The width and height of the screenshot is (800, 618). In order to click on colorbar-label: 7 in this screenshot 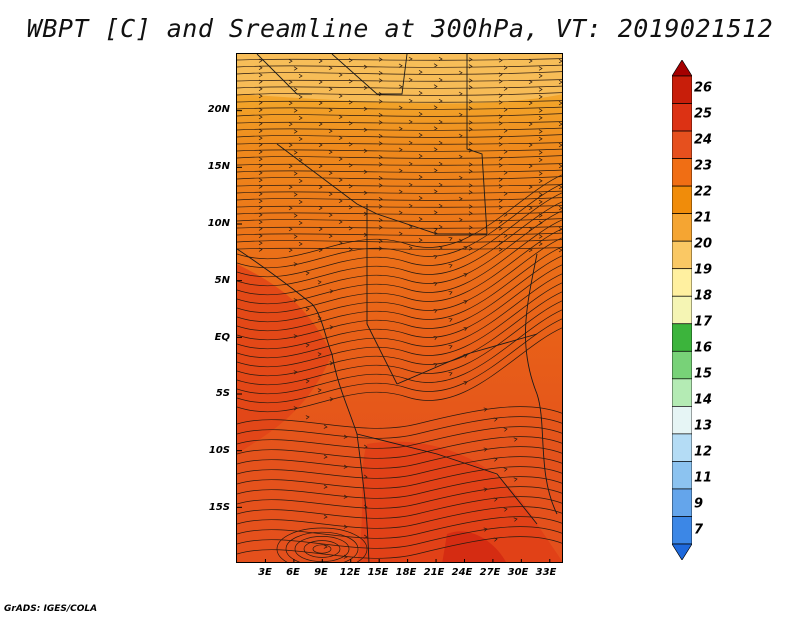, I will do `click(699, 530)`.